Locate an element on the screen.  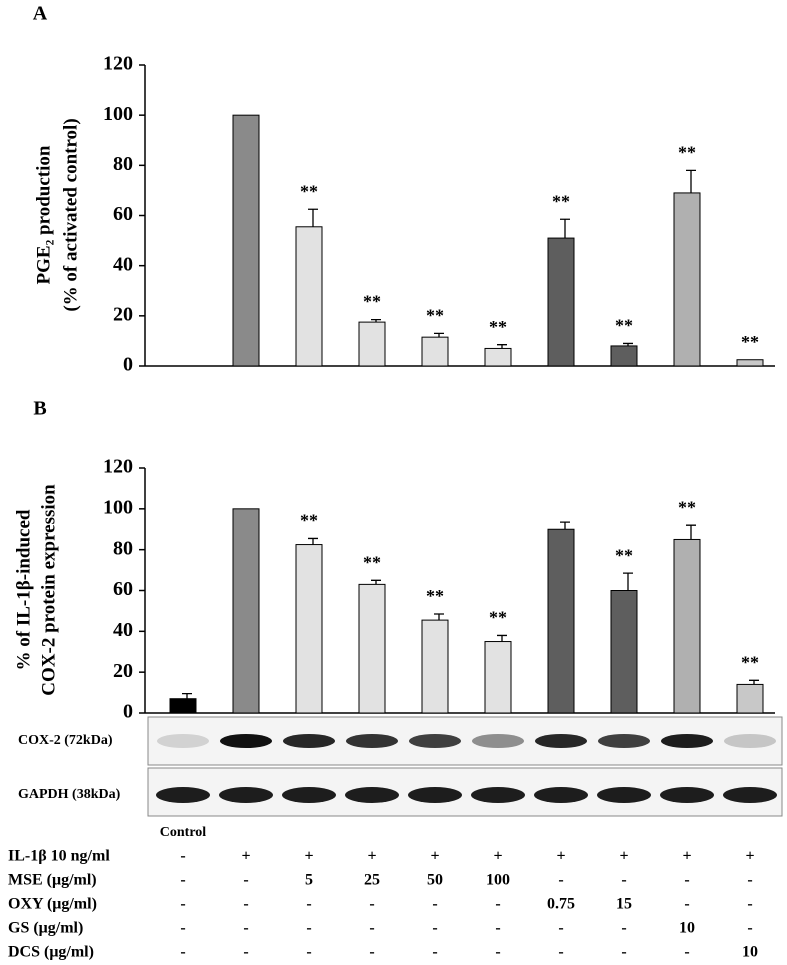
y-tick-label: 100 is located at coordinates (118, 114).